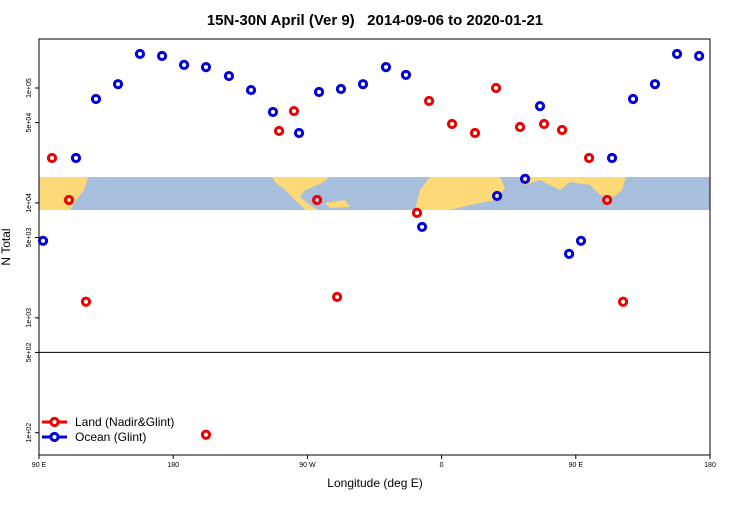 The image size is (750, 505). What do you see at coordinates (374, 483) in the screenshot?
I see `x-axis-label: Longitude (deg E)` at bounding box center [374, 483].